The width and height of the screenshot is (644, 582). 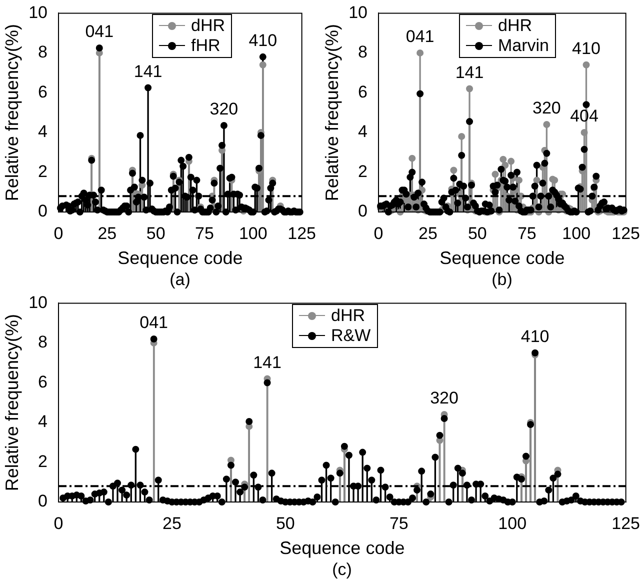 What do you see at coordinates (523, 46) in the screenshot?
I see `legend-label: Marvin` at bounding box center [523, 46].